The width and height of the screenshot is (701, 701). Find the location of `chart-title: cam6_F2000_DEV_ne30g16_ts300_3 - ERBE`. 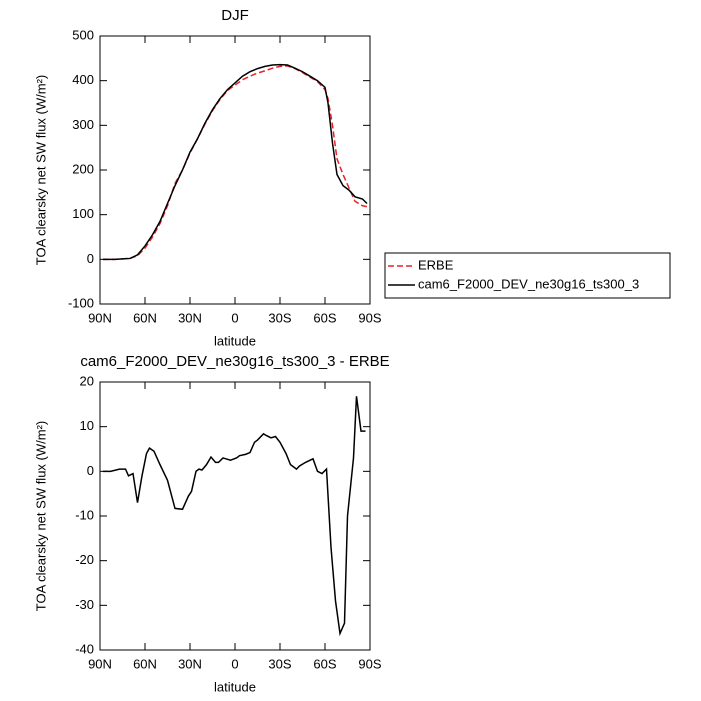

chart-title: cam6_F2000_DEV_ne30g16_ts300_3 - ERBE is located at coordinates (234, 361).